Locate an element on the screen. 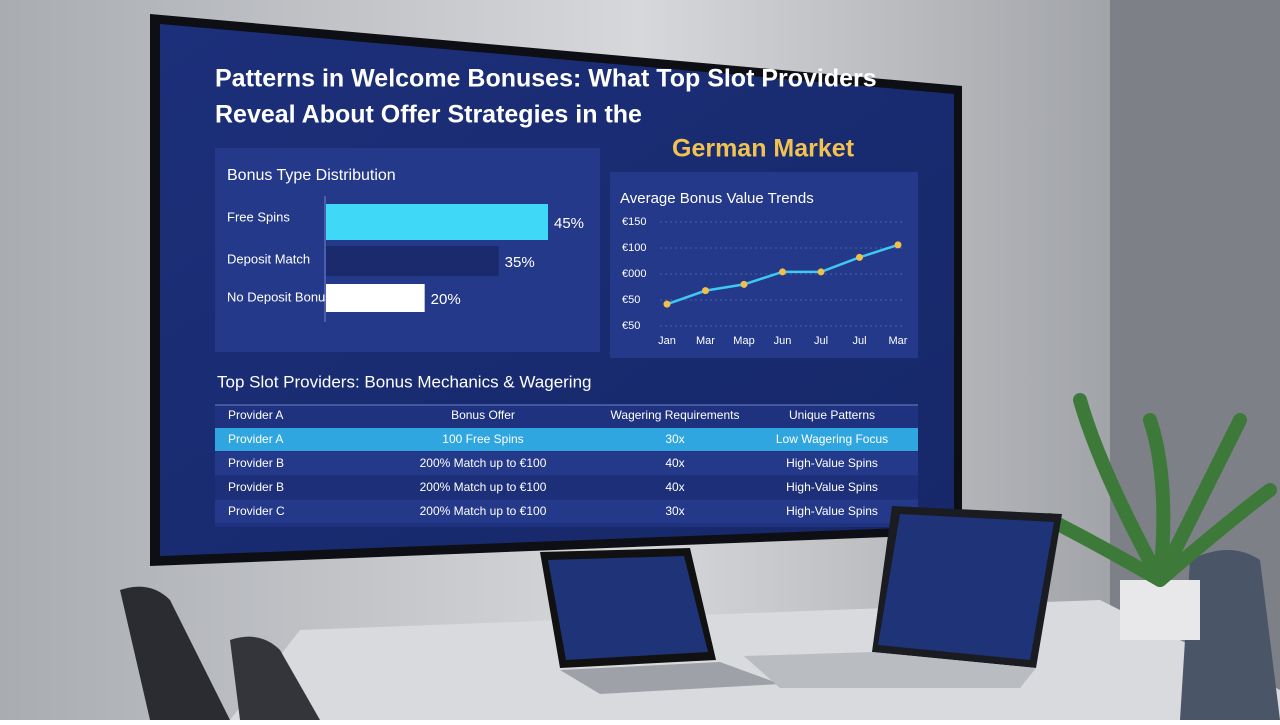  column-header: Wagering Requirements is located at coordinates (675, 415).